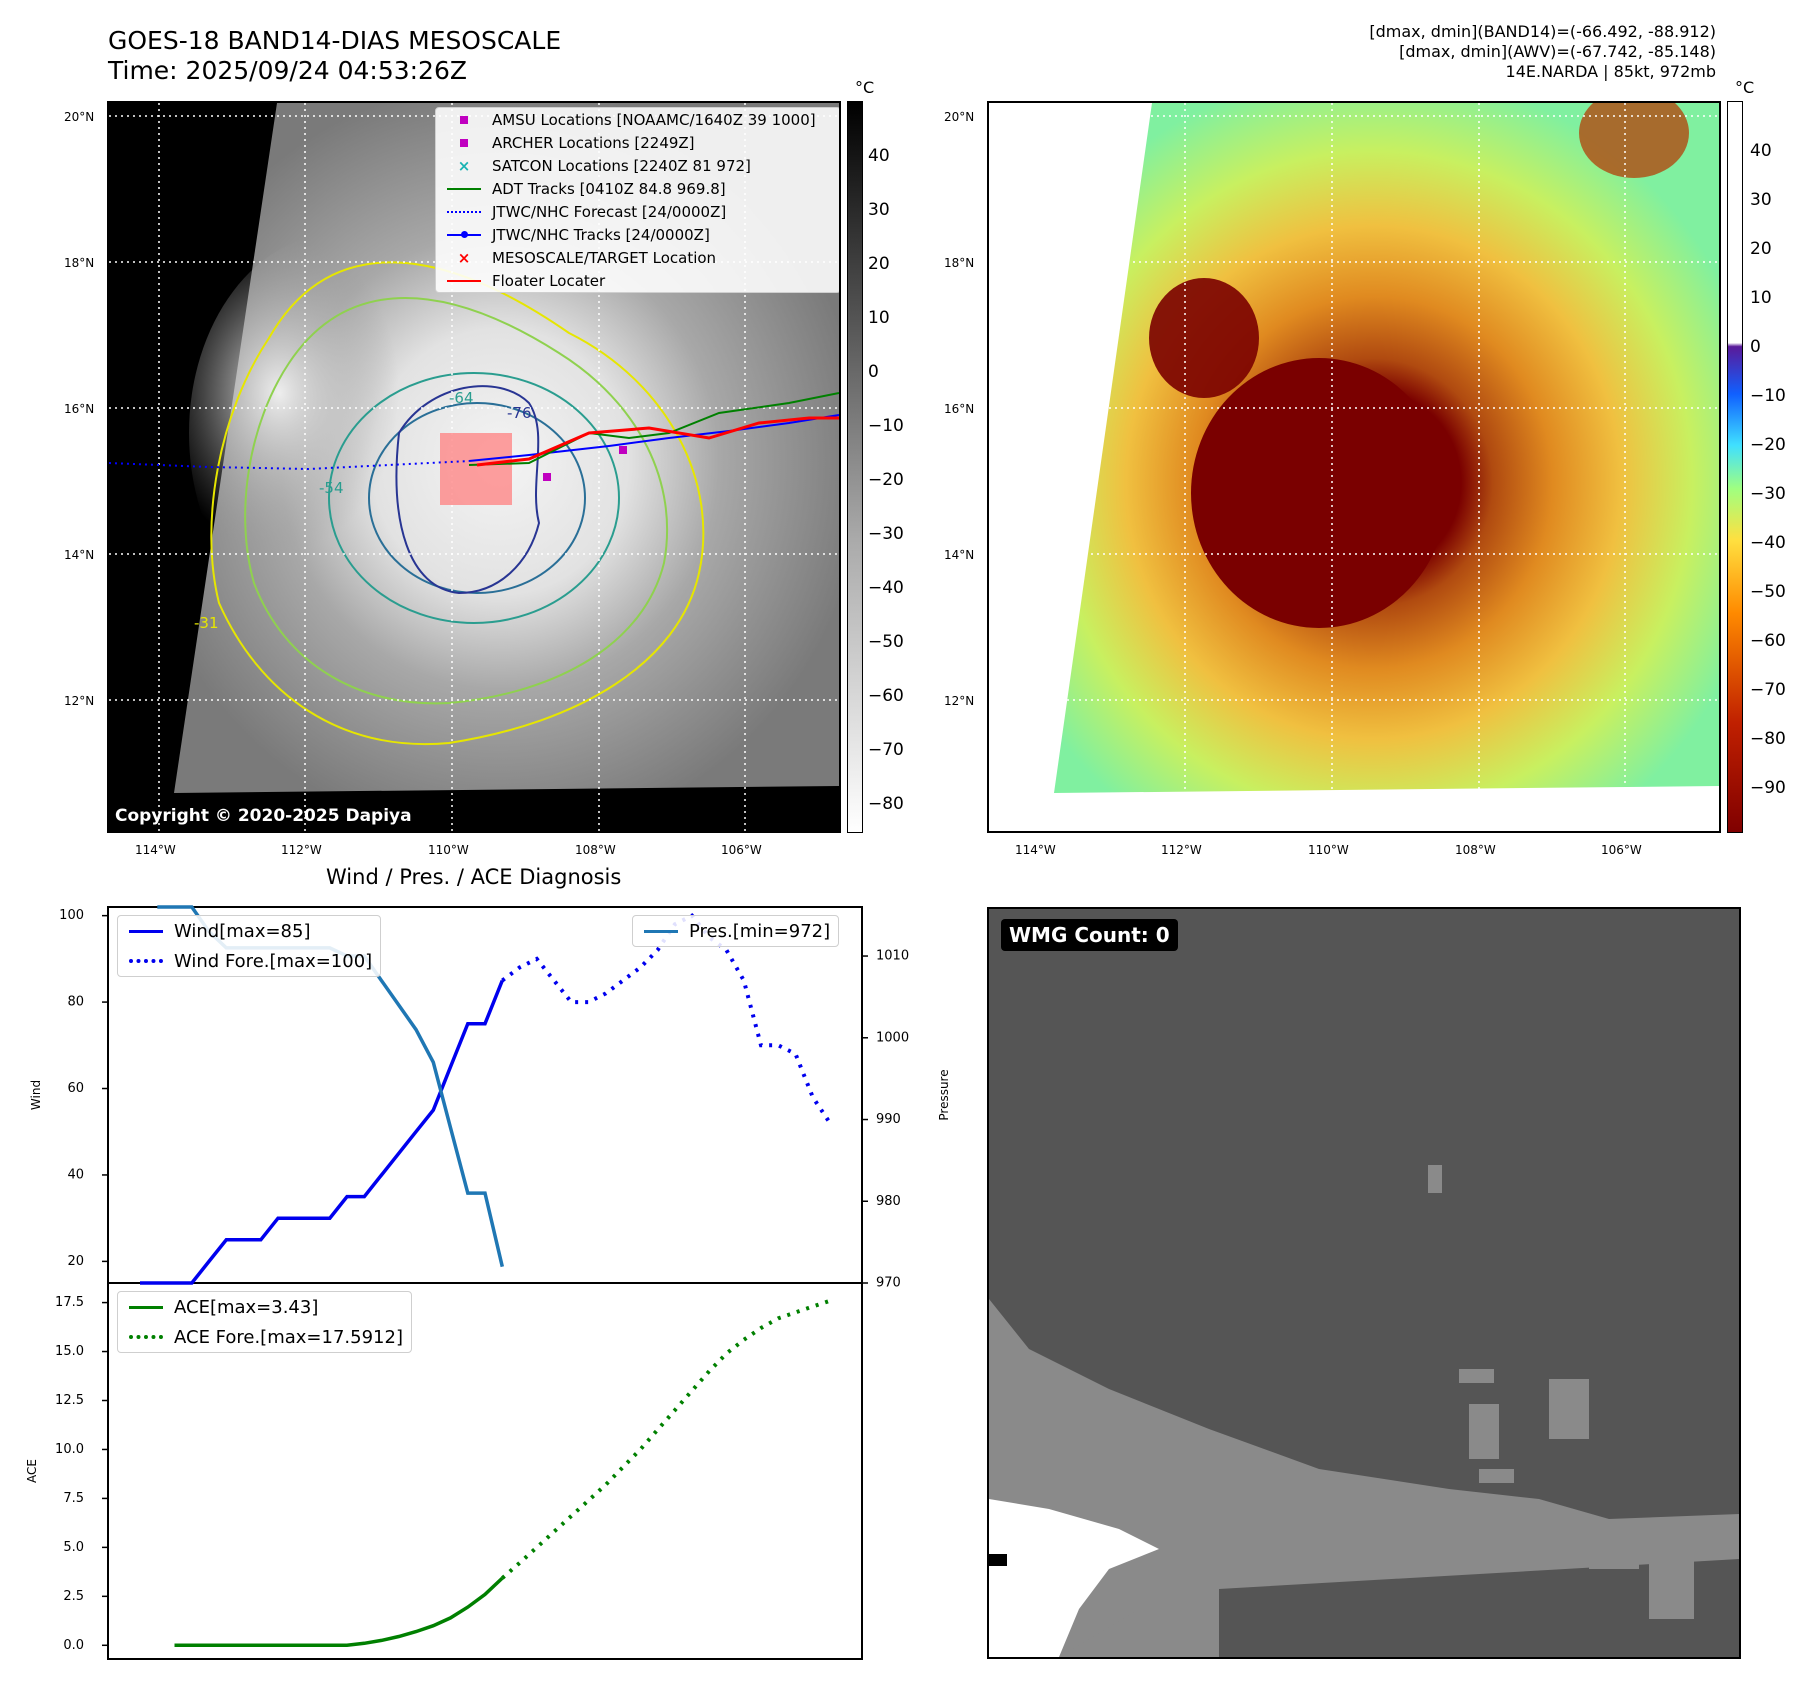 This screenshot has height=1690, width=1801. Describe the element at coordinates (1364, 1411) in the screenshot. I see `wmg-map` at that location.